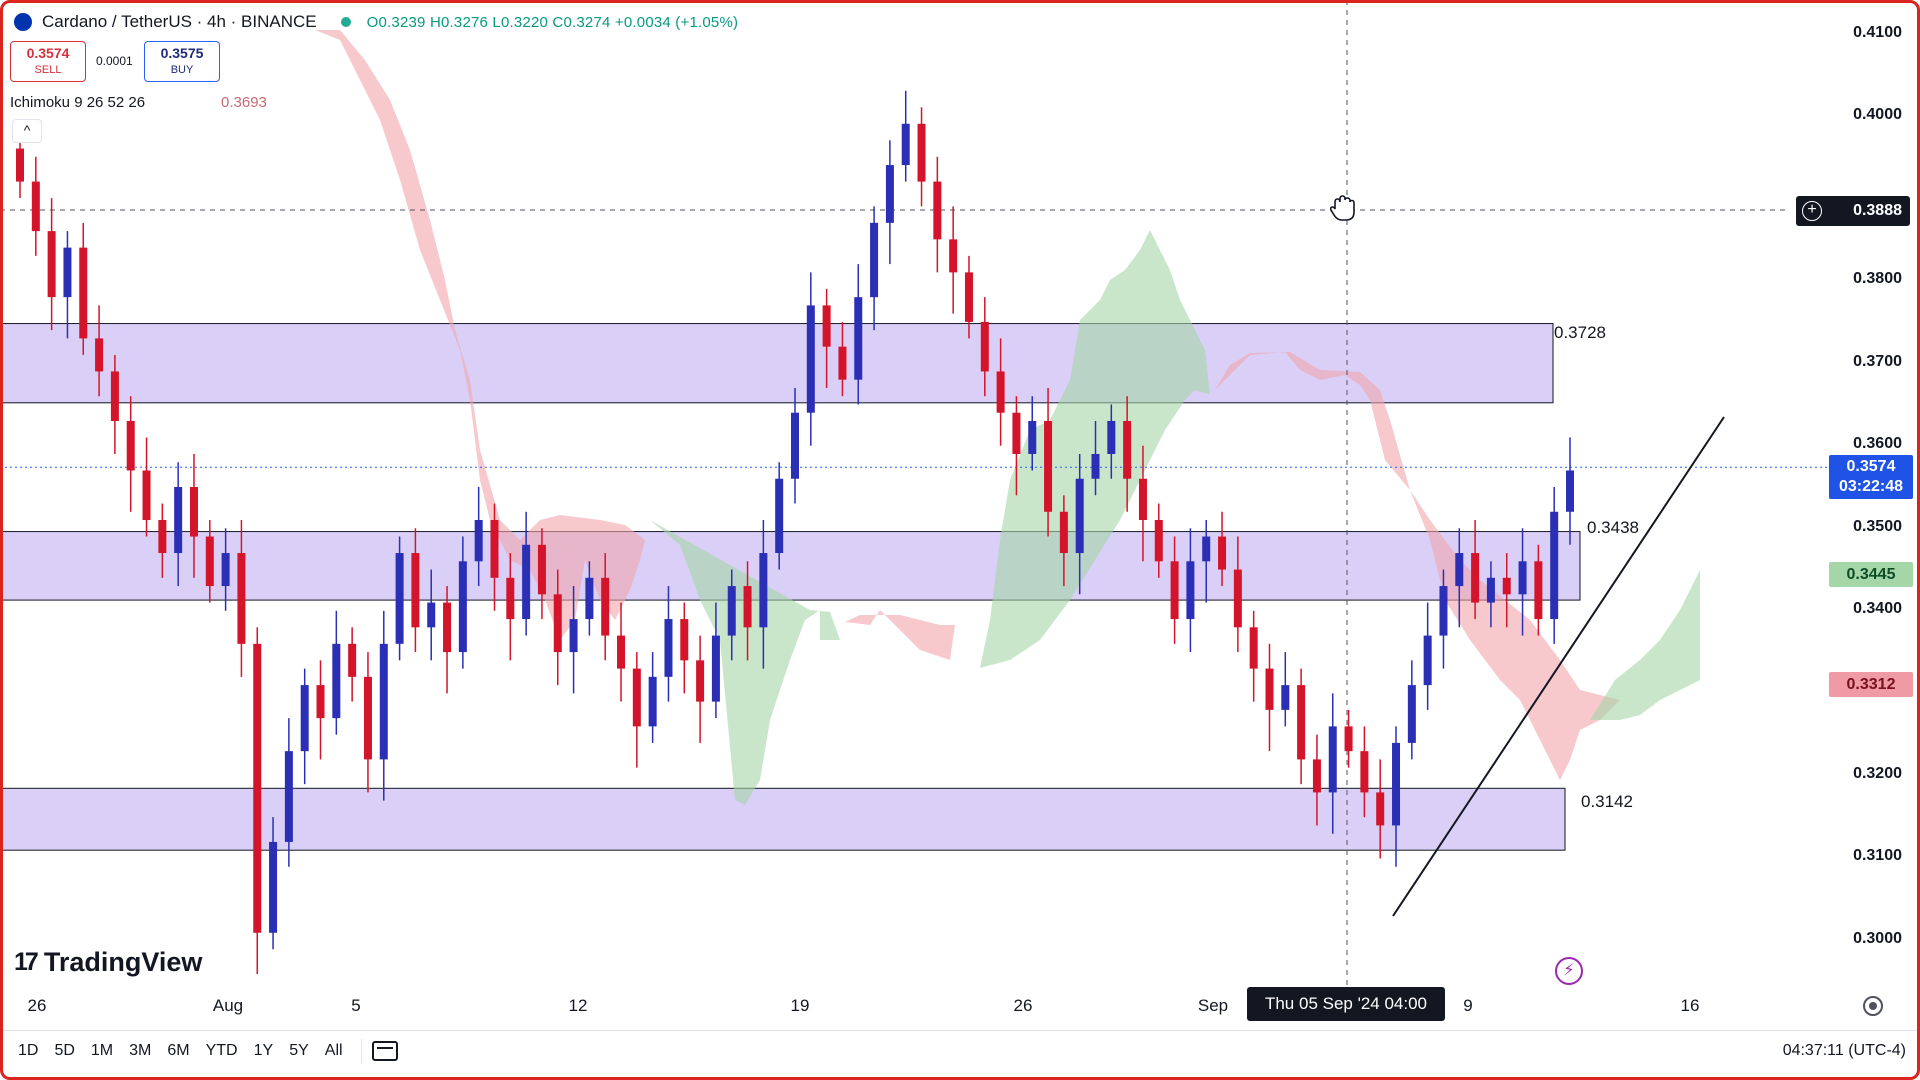  I want to click on range-5y-button: 5Y, so click(299, 1050).